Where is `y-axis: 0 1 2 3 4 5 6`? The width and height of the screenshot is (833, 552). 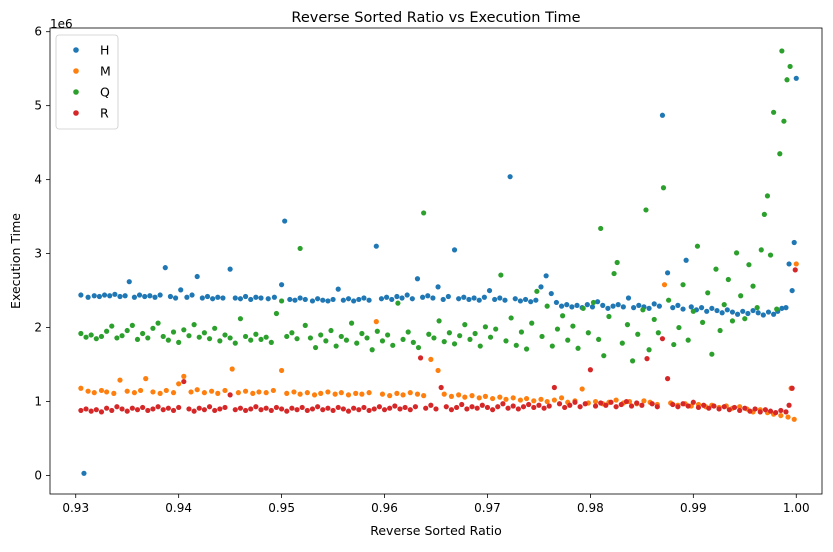 y-axis: 0 1 2 3 4 5 6 is located at coordinates (42, 254).